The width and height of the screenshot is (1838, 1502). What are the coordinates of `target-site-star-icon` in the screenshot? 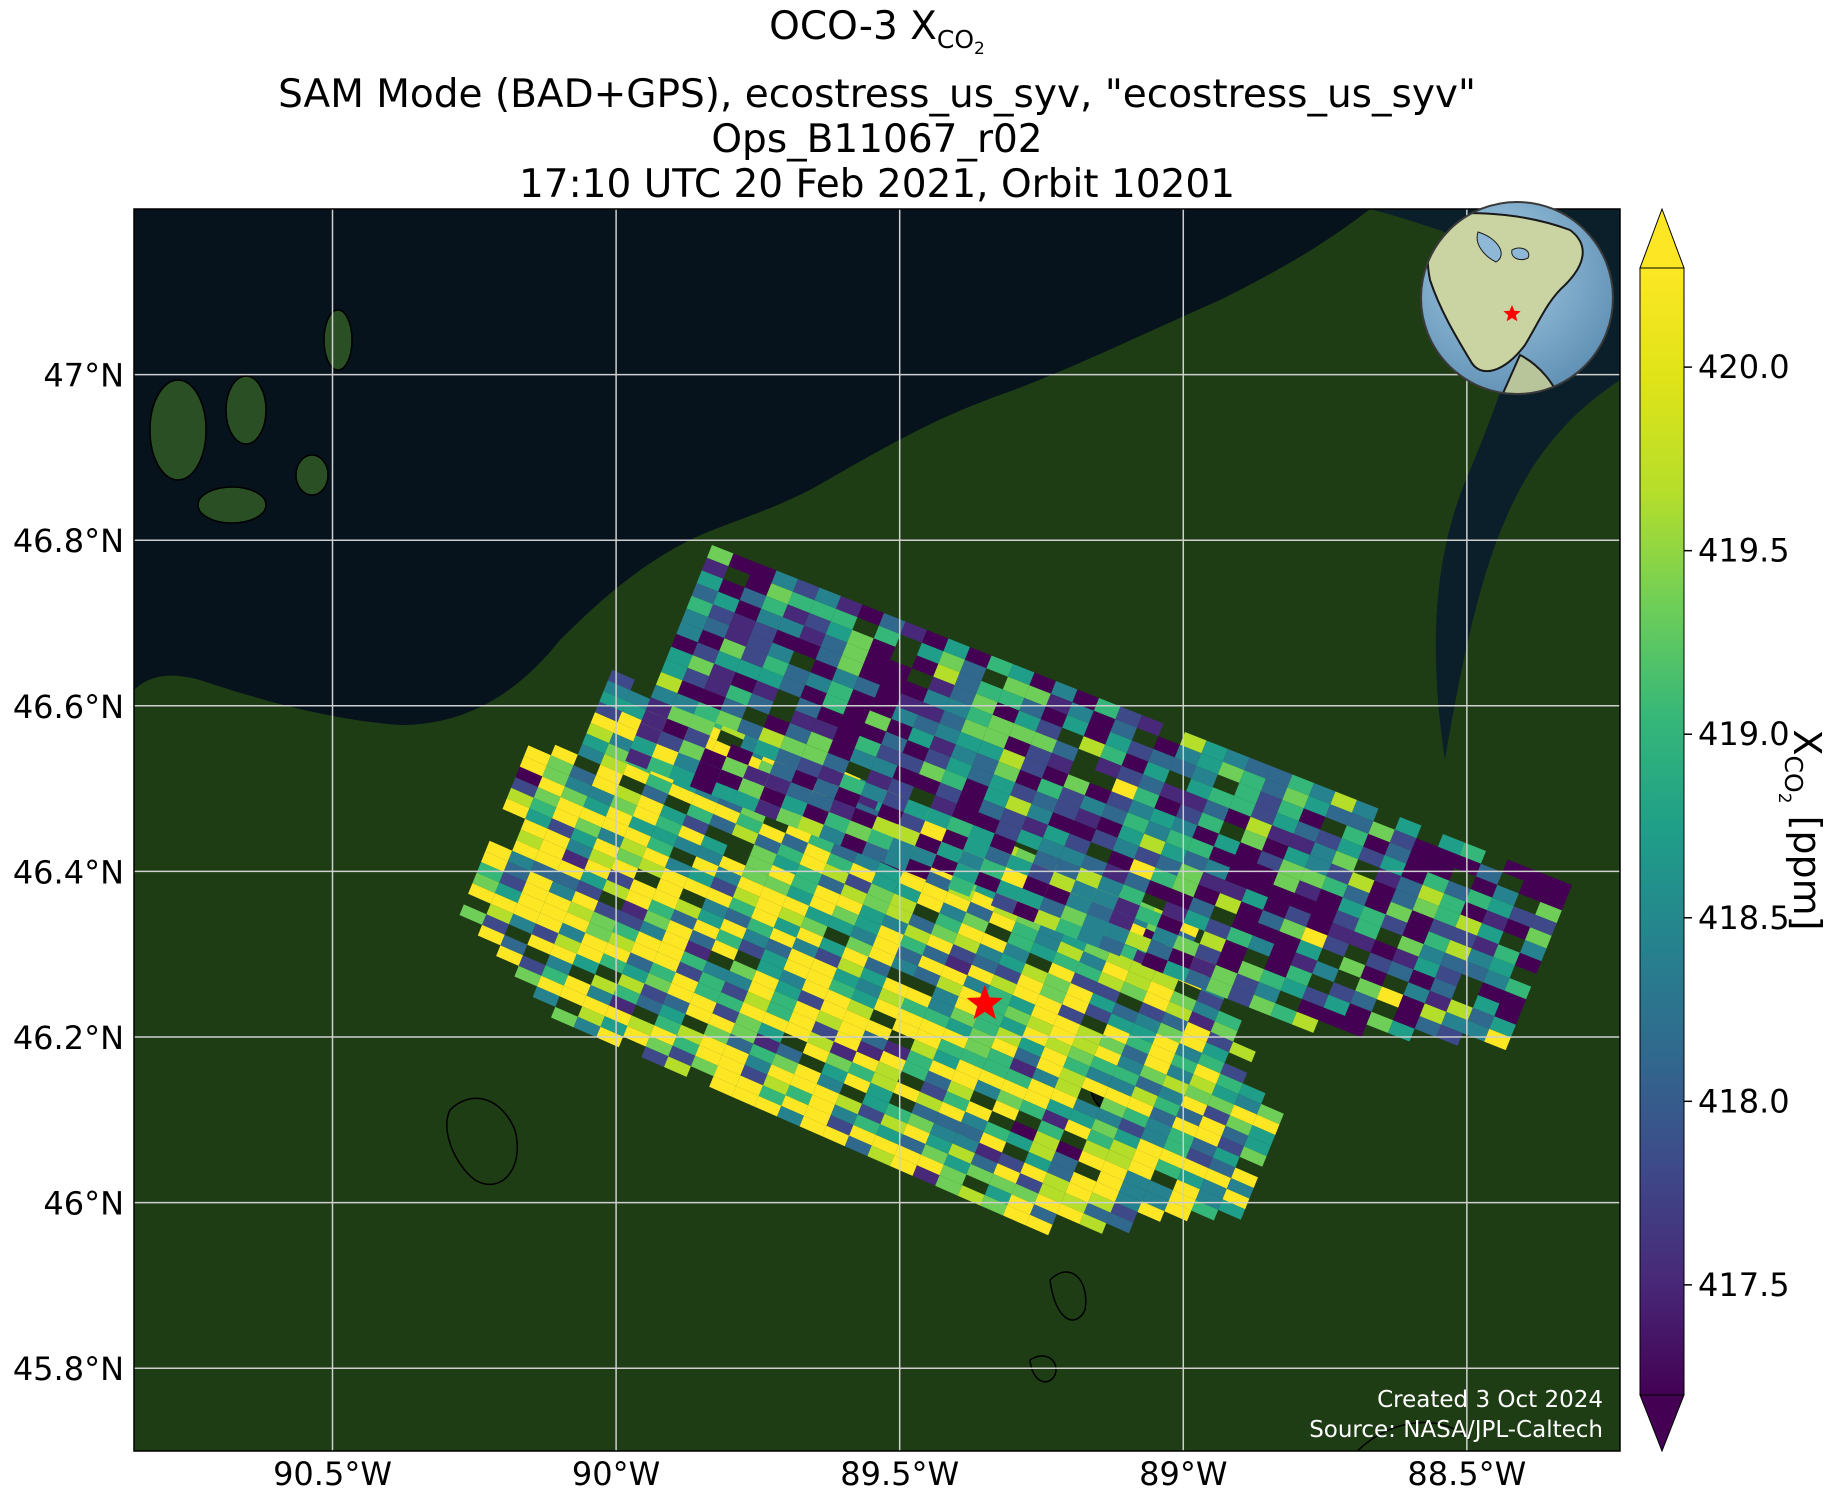 It's located at (984, 1002).